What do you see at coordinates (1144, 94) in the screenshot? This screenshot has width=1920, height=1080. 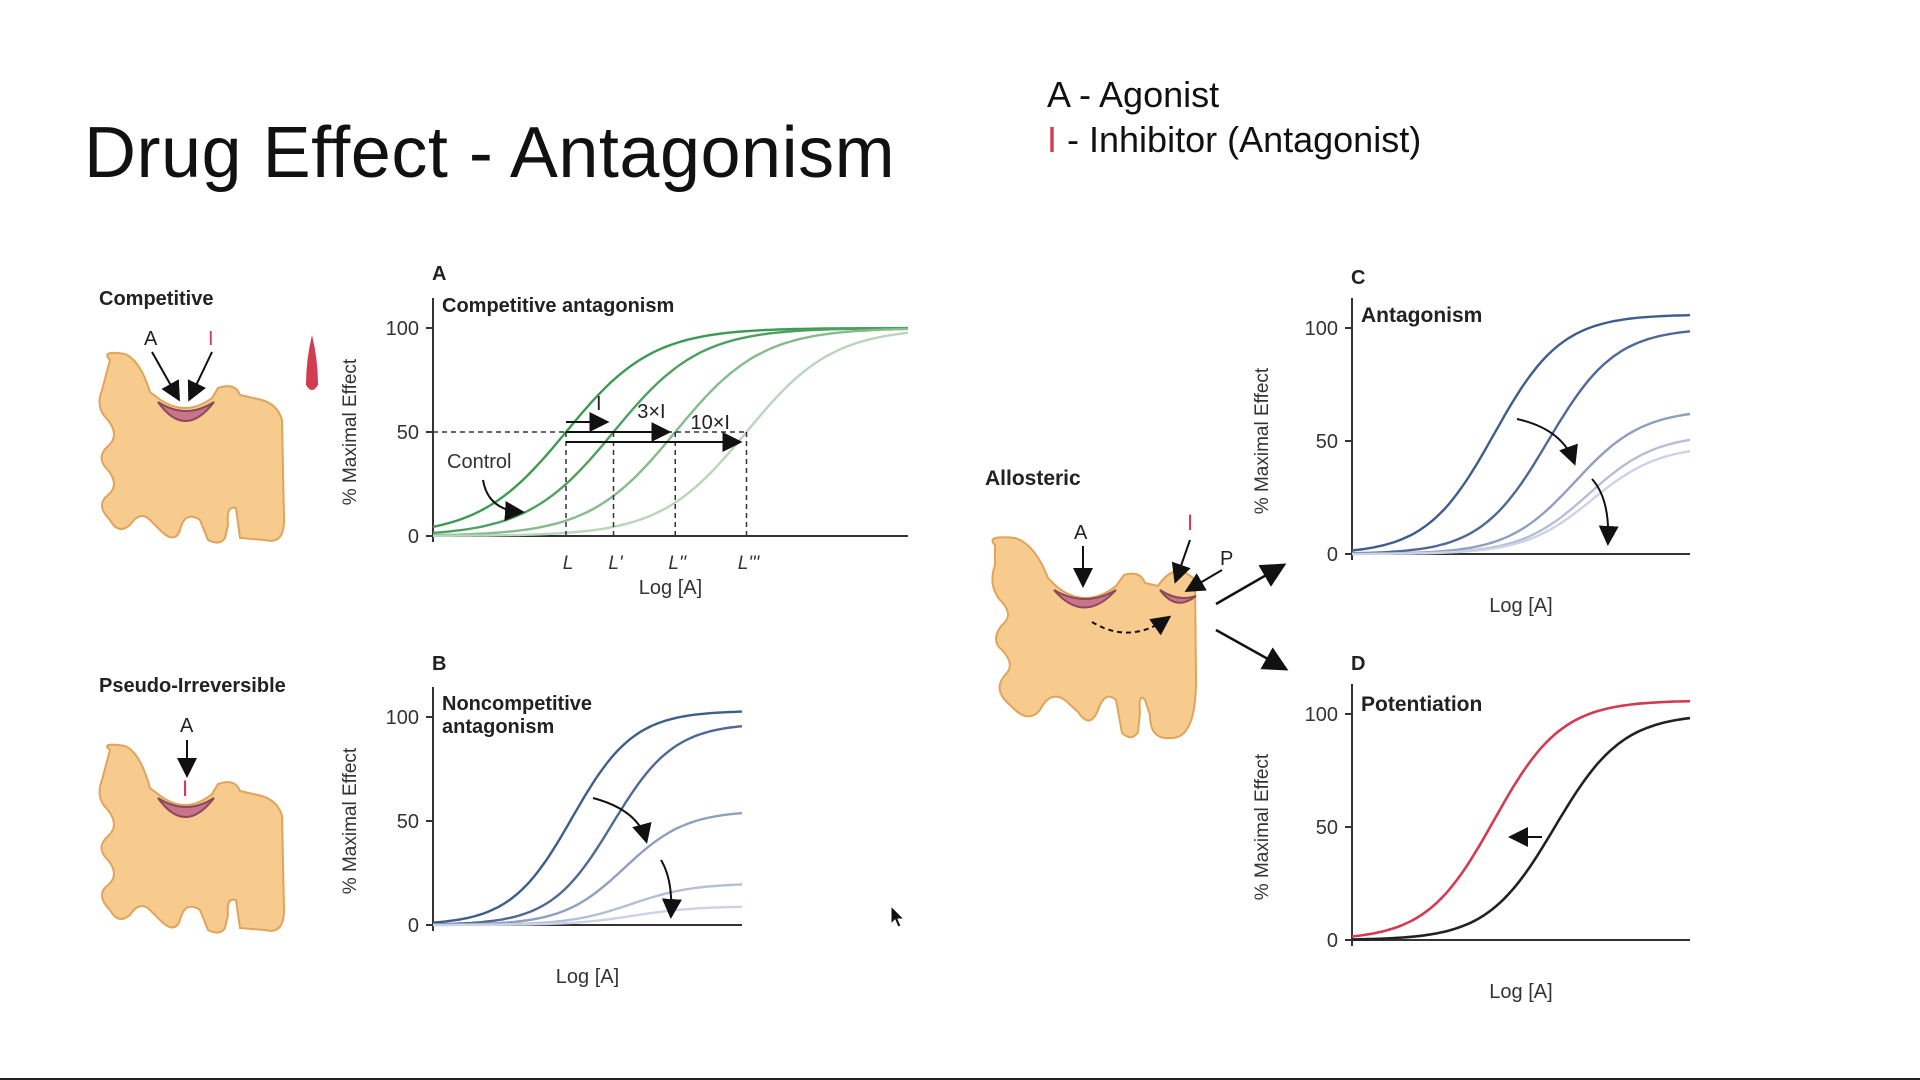 I see `legend-agonist-text: - Agonist` at bounding box center [1144, 94].